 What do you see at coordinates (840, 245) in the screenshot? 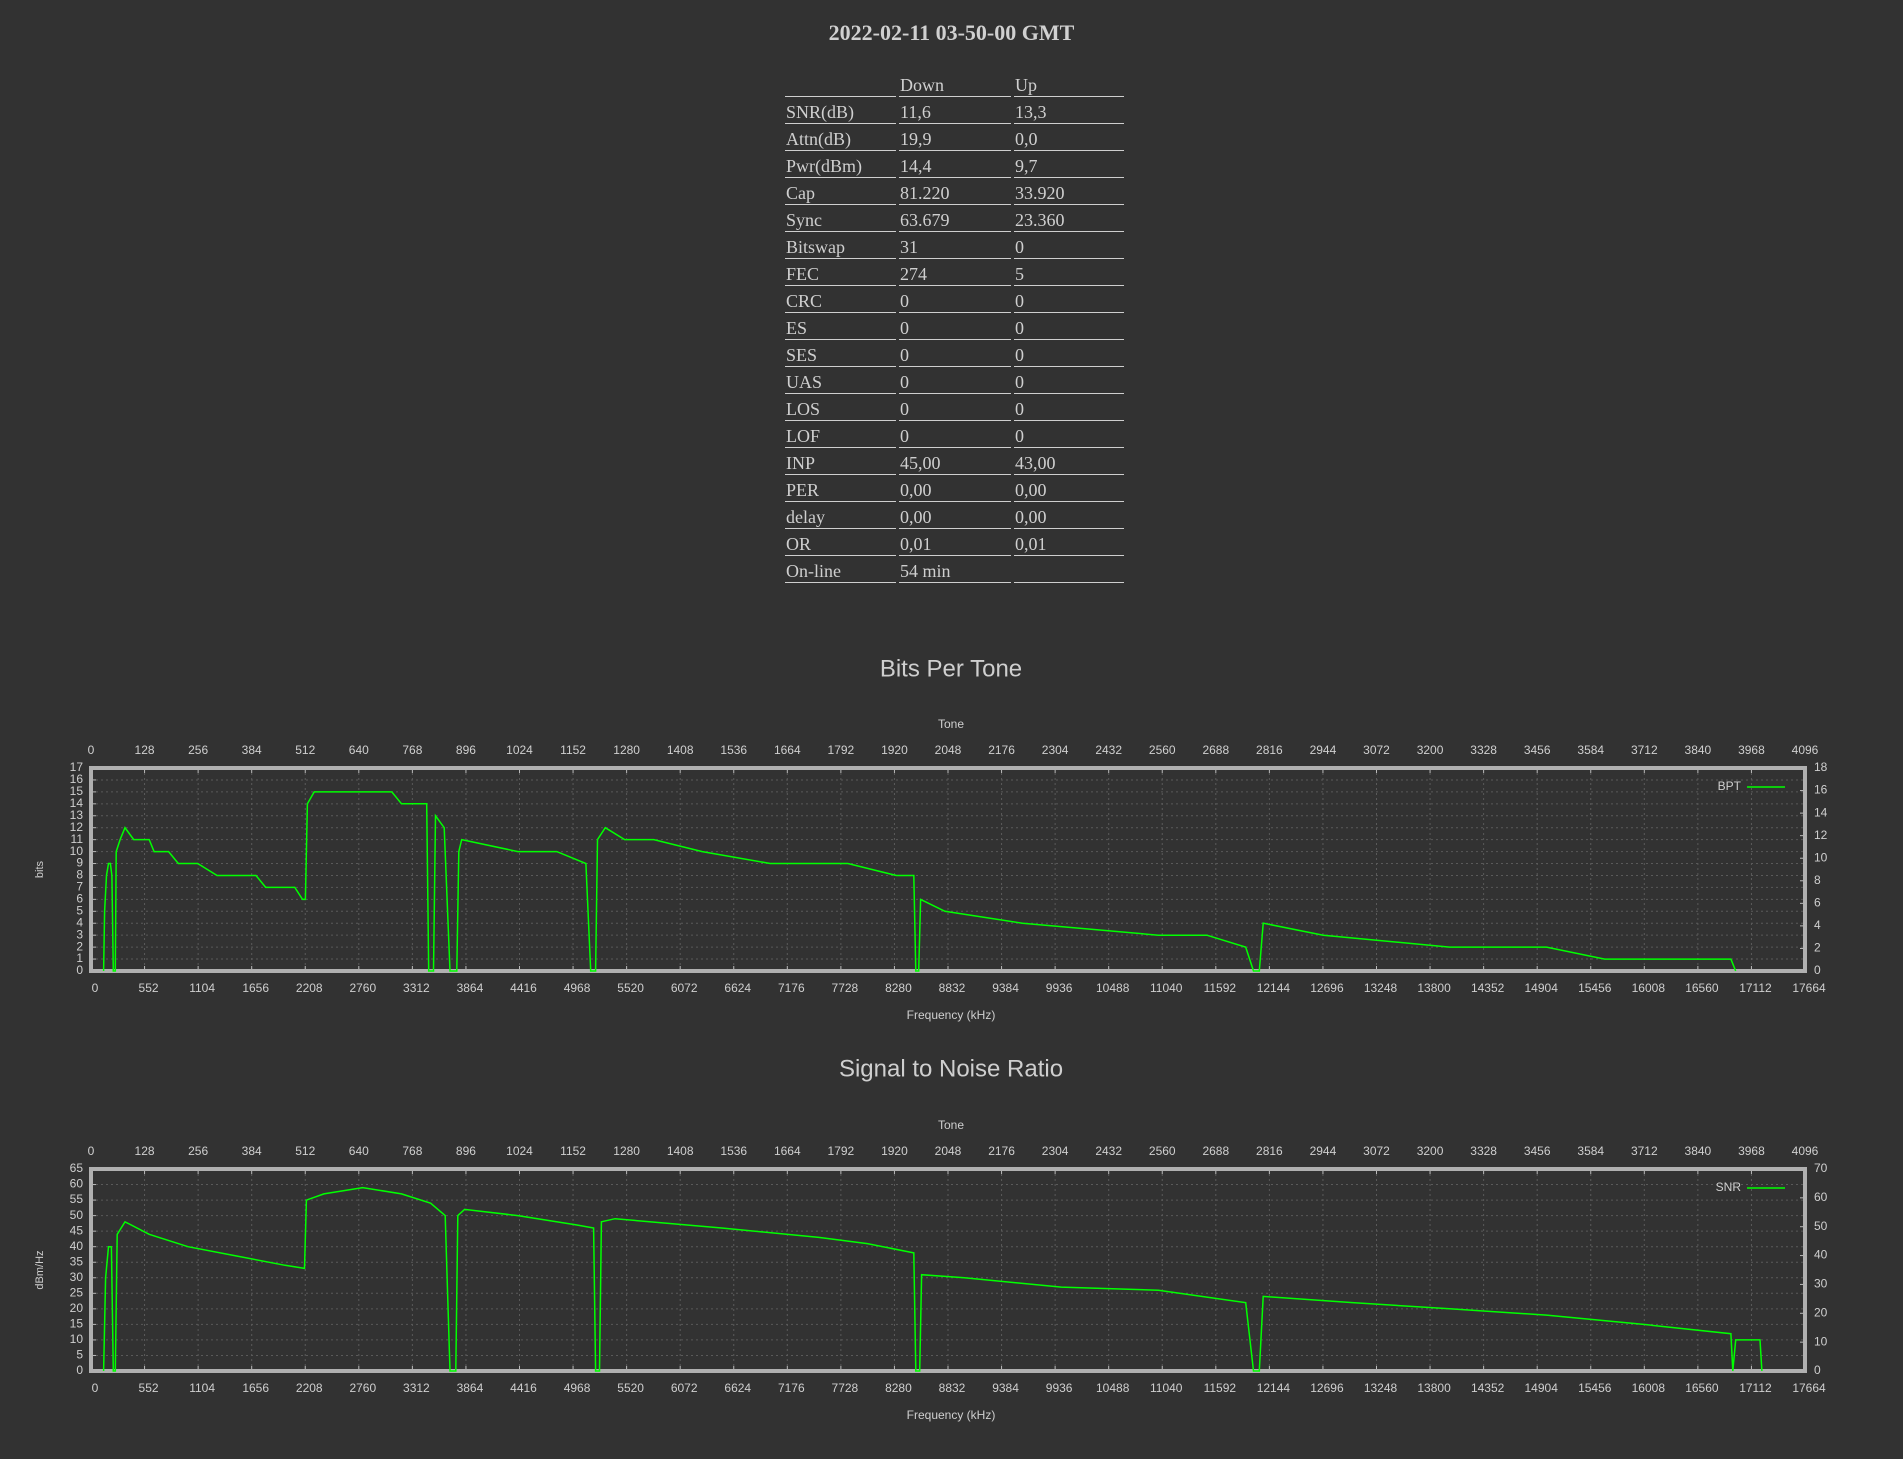
I see `label-cell: Bitswap` at bounding box center [840, 245].